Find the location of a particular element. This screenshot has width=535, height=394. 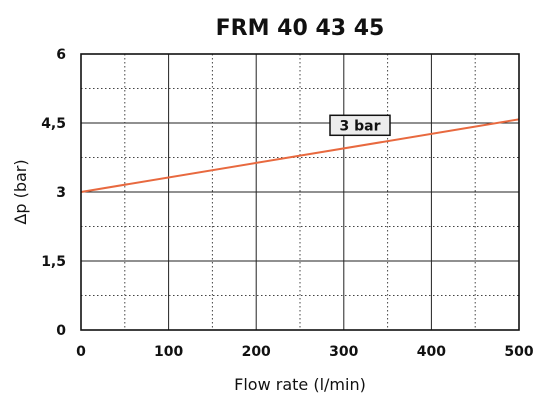

x-tick-label: 500 is located at coordinates (518, 352).